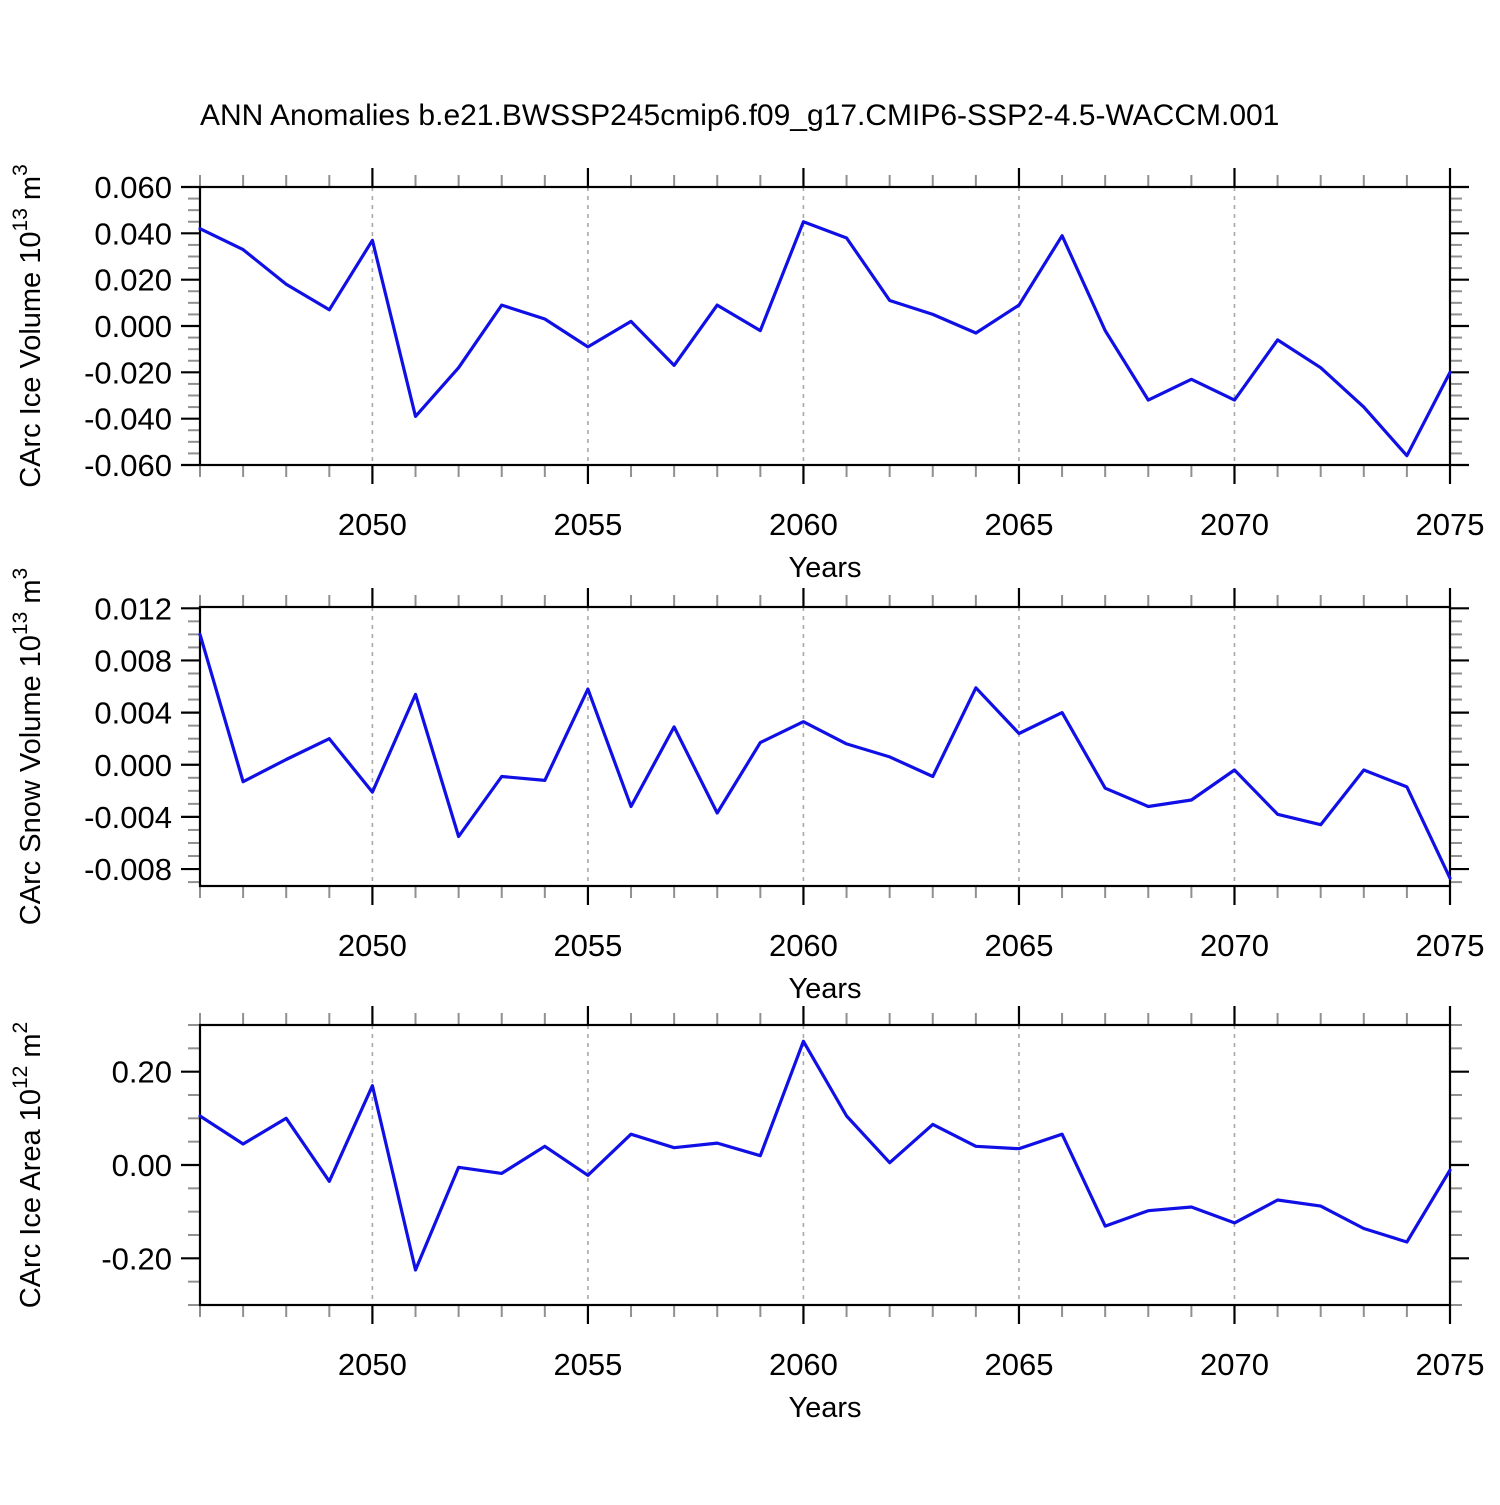 The image size is (1500, 1505). What do you see at coordinates (28, 746) in the screenshot?
I see `y-axis-label: CArc Snow Volume 1013 m3` at bounding box center [28, 746].